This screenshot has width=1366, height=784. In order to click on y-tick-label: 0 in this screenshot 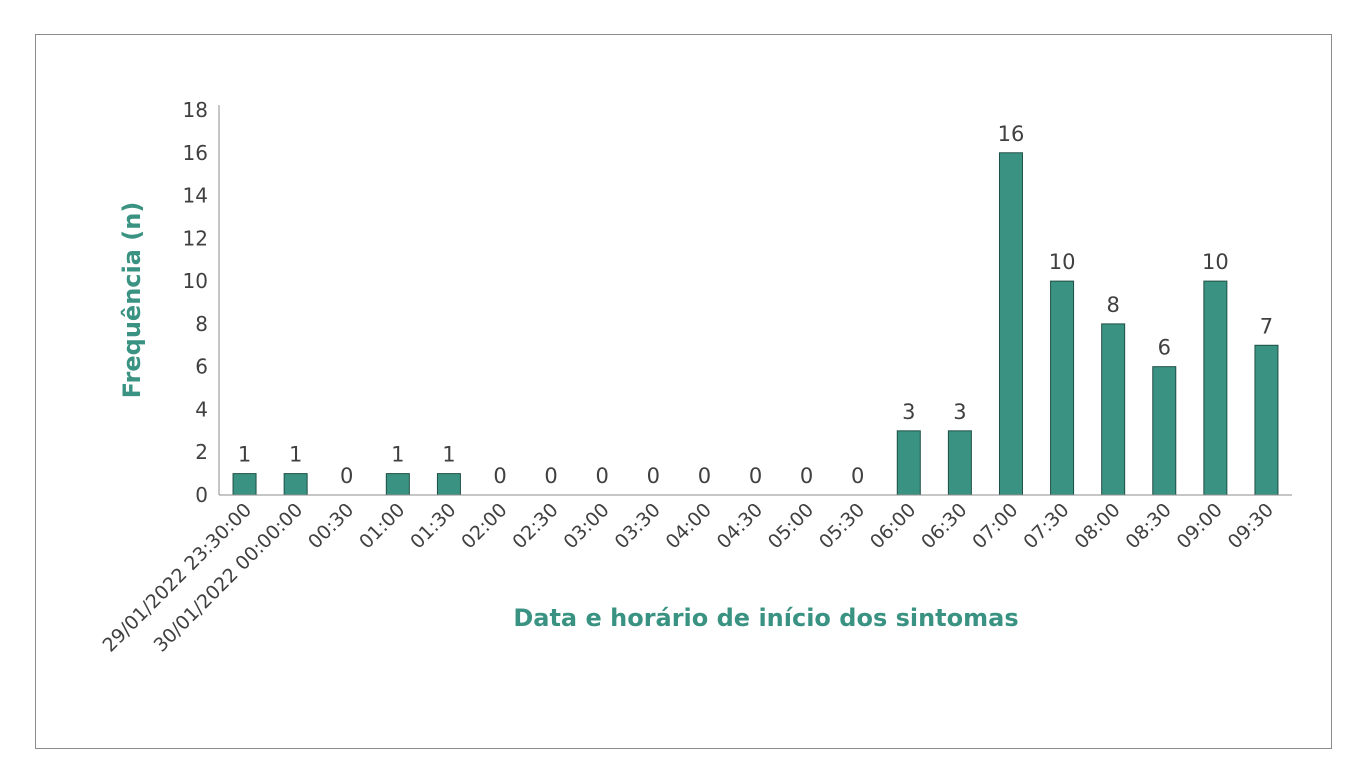, I will do `click(201, 495)`.